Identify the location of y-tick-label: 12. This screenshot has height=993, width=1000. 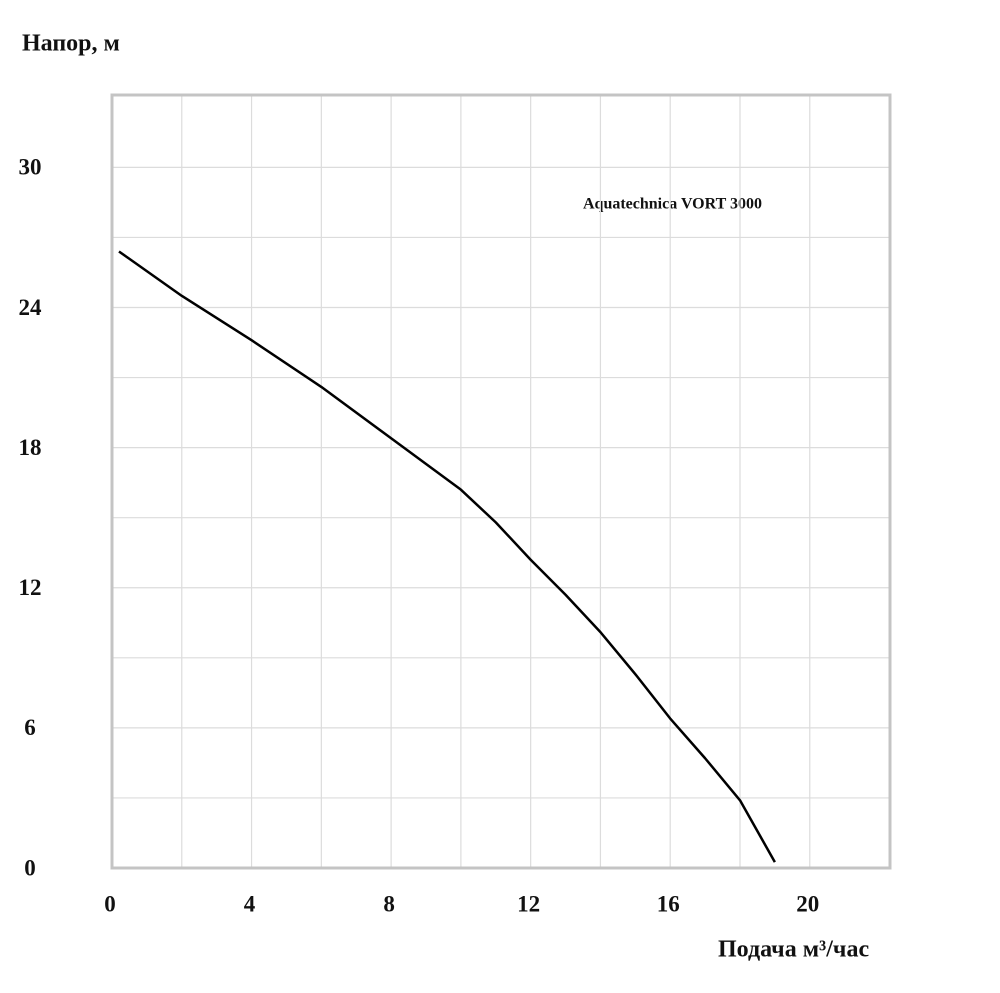
(30, 587).